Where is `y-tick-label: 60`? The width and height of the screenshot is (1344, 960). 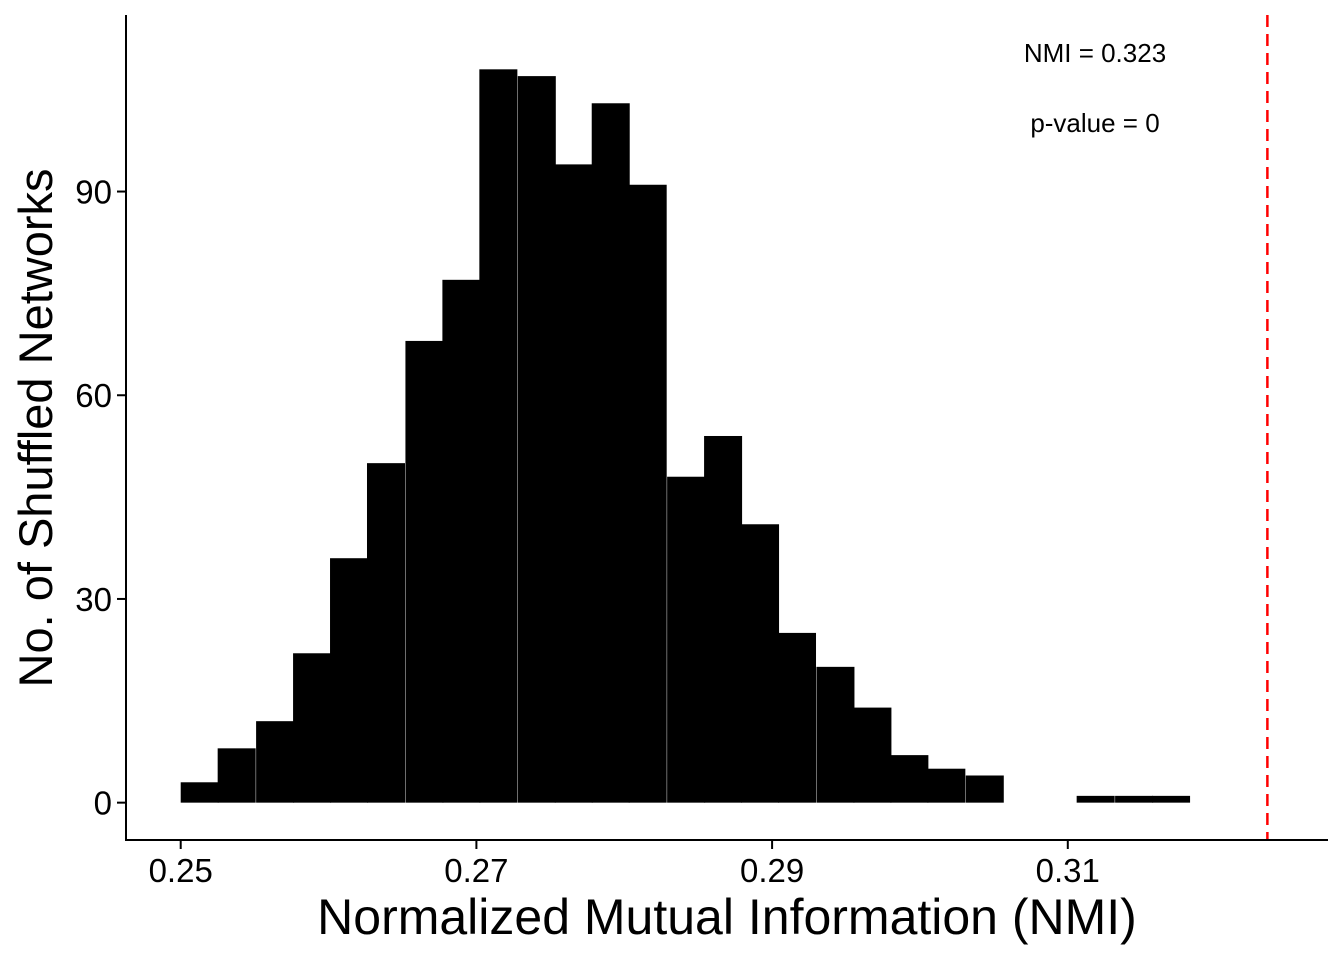 y-tick-label: 60 is located at coordinates (93, 395).